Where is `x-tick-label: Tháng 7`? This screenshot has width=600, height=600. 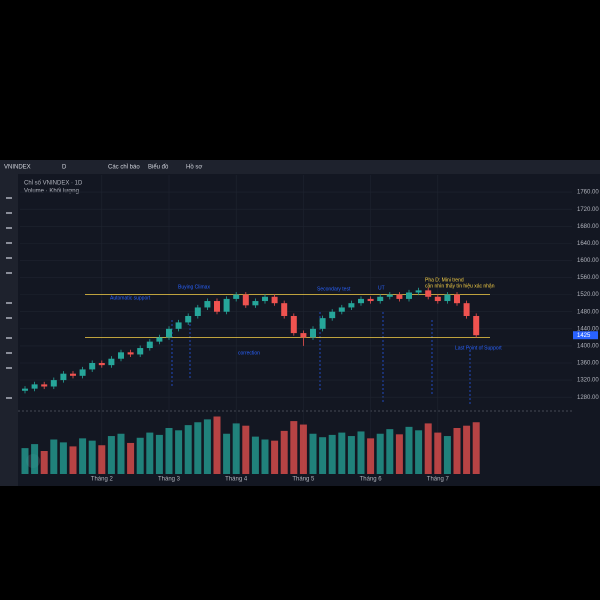
x-tick-label: Tháng 7 is located at coordinates (438, 480).